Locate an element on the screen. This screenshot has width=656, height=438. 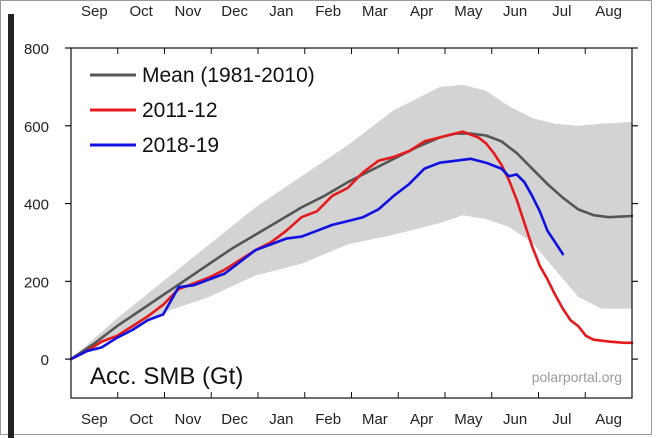
x-month-label-feb: Feb is located at coordinates (328, 419).